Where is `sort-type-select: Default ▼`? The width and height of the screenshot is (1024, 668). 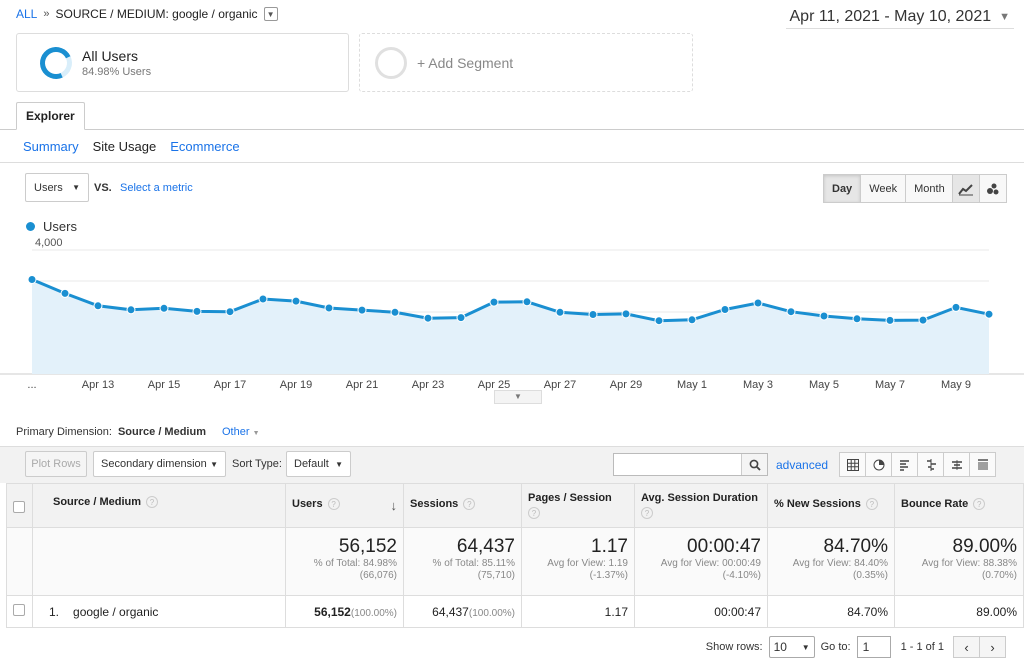 sort-type-select: Default ▼ is located at coordinates (318, 464).